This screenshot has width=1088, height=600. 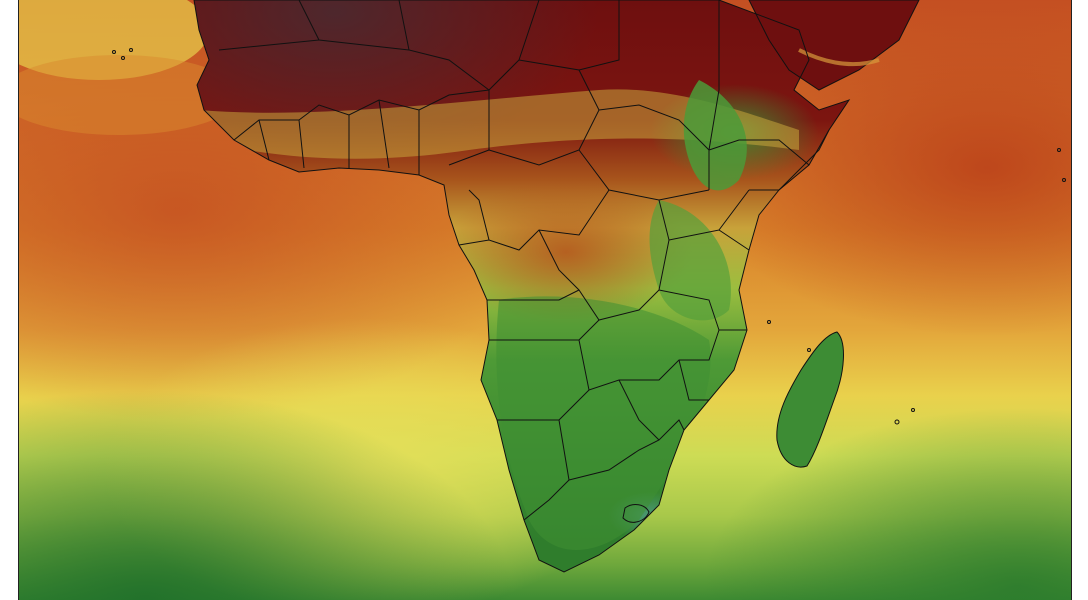 What do you see at coordinates (834, 45) in the screenshot?
I see `arabian-peninsula` at bounding box center [834, 45].